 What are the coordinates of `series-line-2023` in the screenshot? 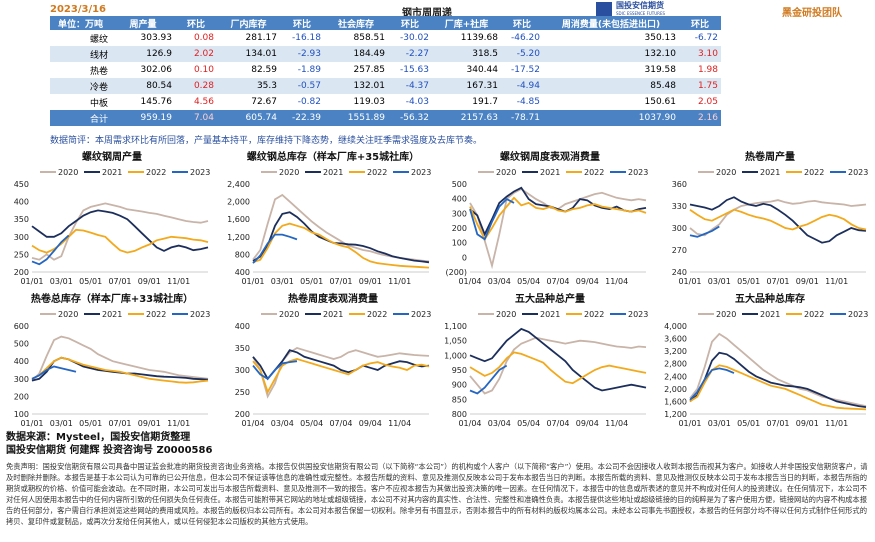 It's located at (54, 372).